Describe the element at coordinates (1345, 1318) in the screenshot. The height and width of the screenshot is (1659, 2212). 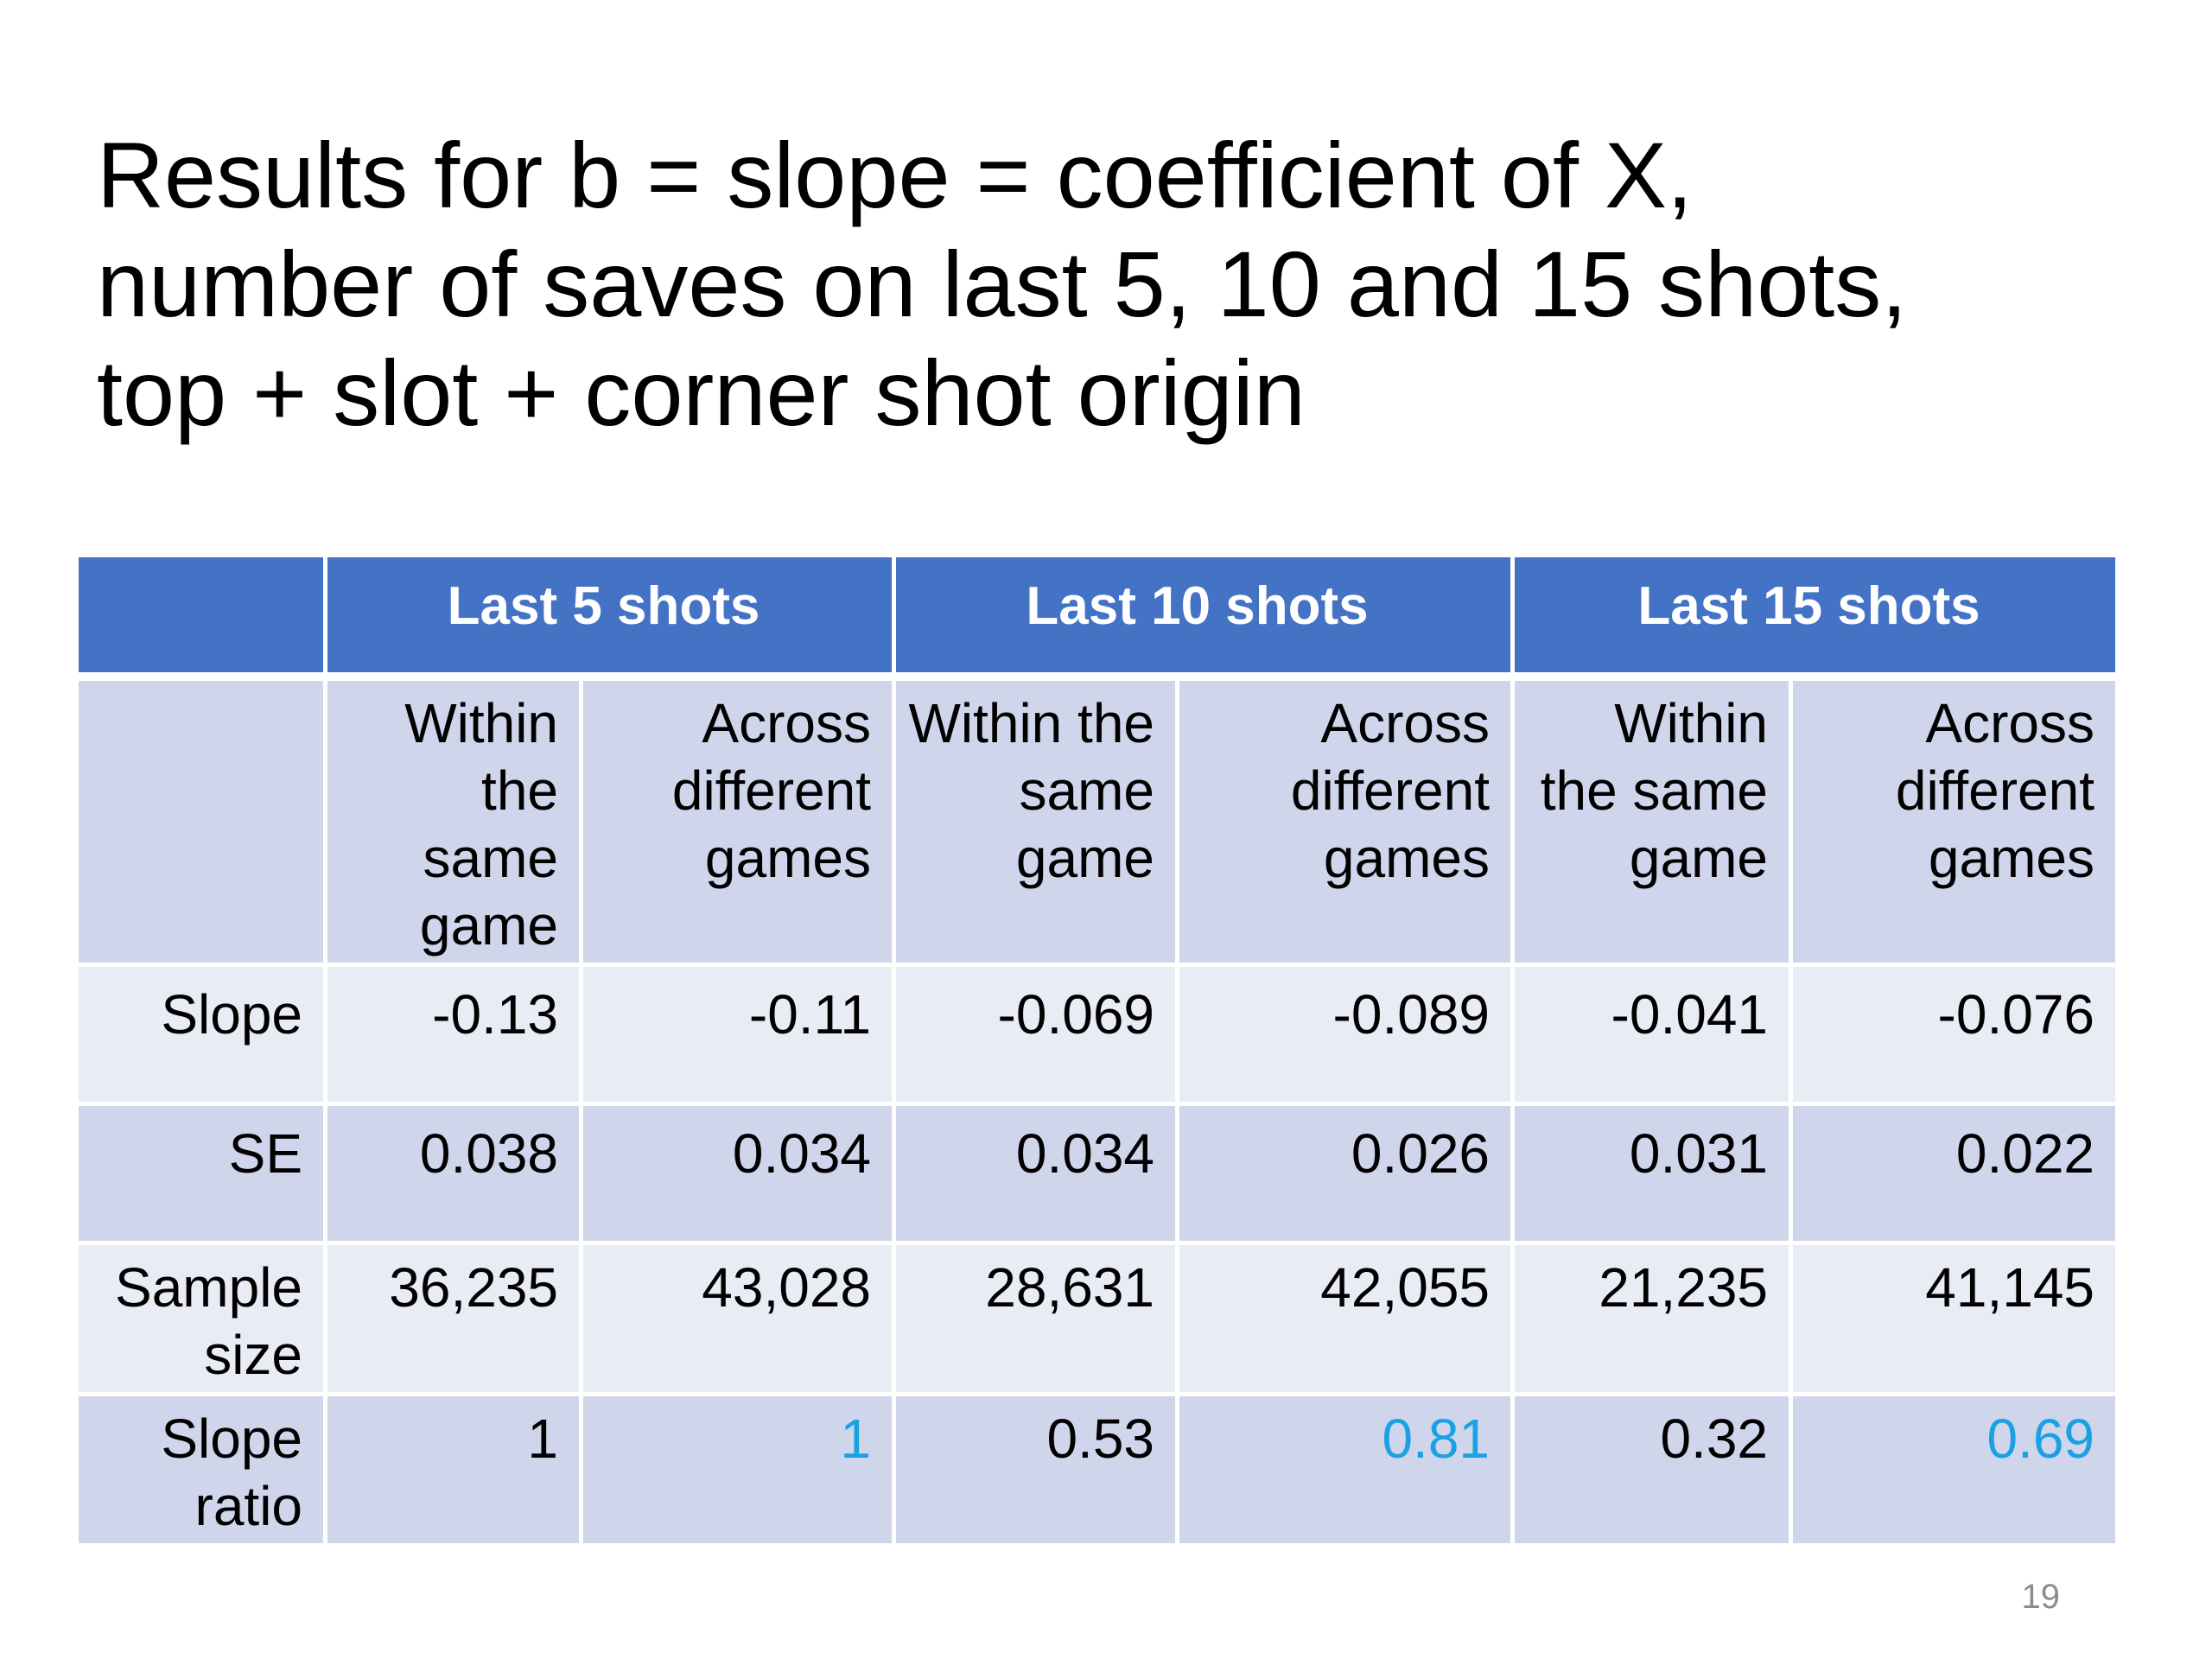
I see `table-cell: 42,055` at that location.